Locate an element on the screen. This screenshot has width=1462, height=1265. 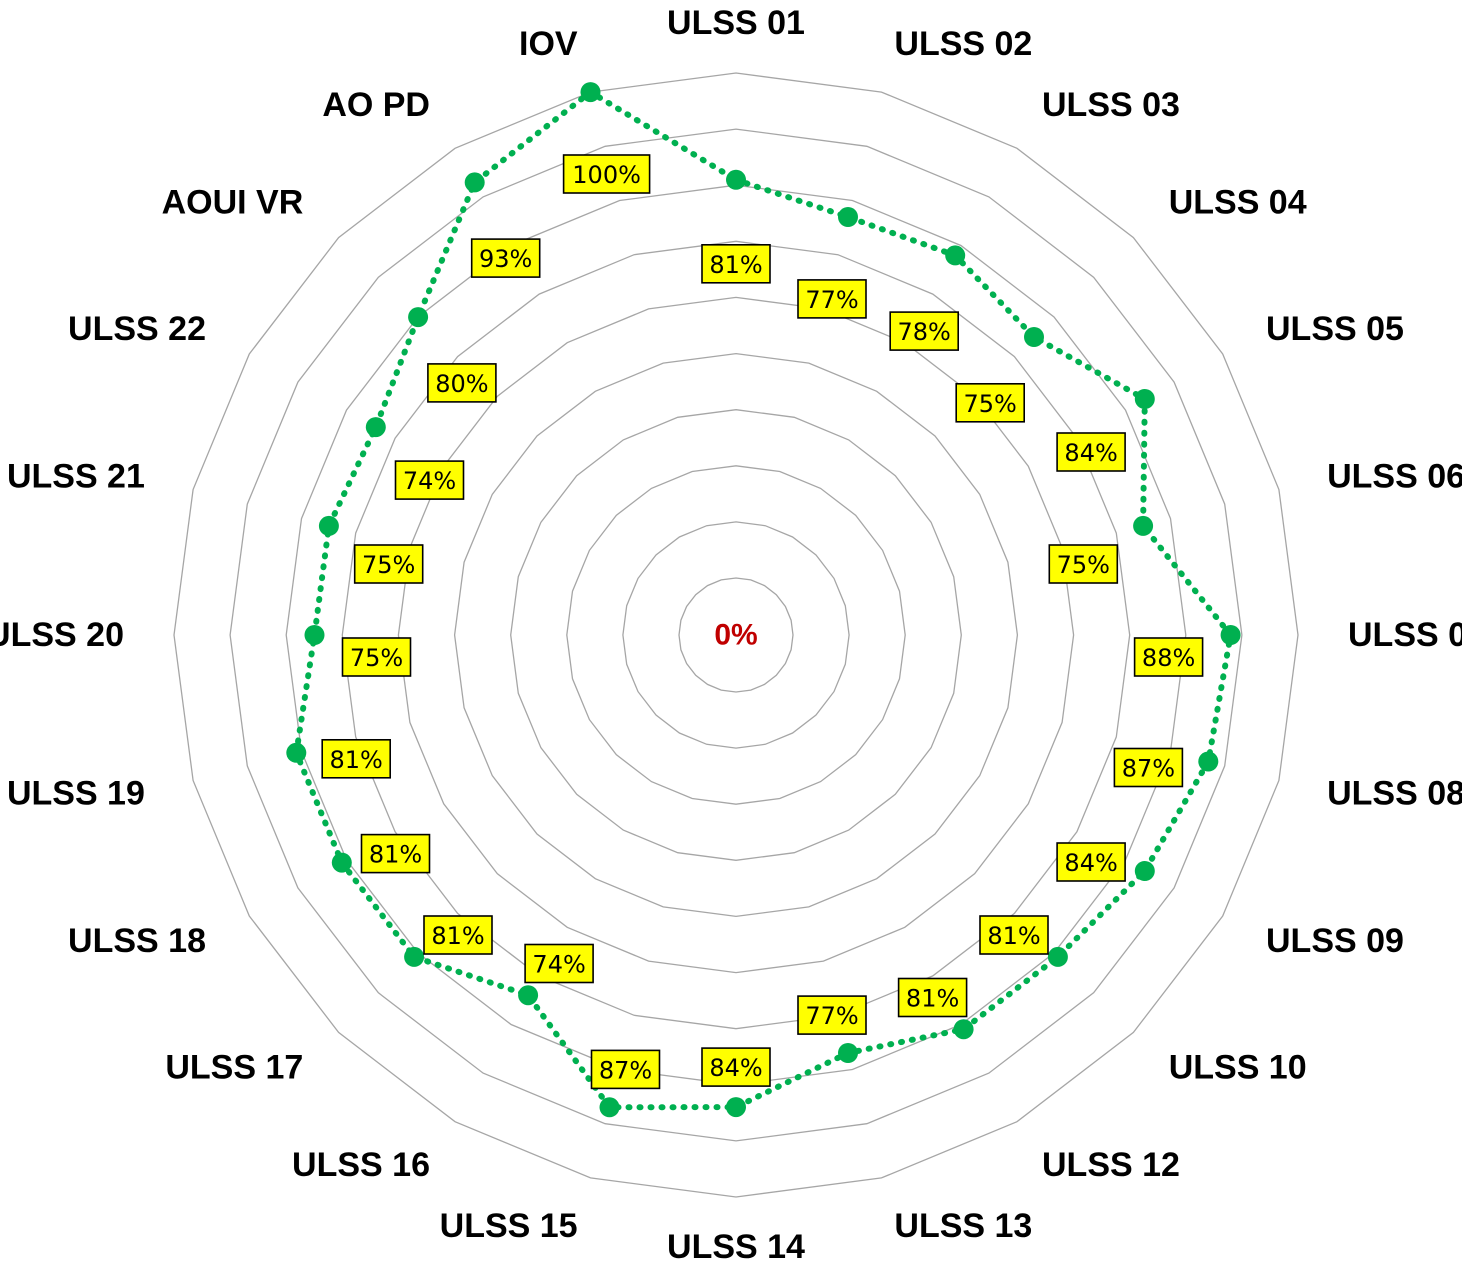
category-label: ULSS 04 is located at coordinates (1238, 202).